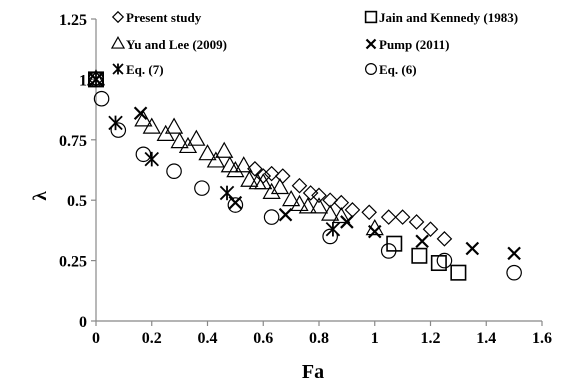  Describe the element at coordinates (375, 338) in the screenshot. I see `x-tick-label: 1` at that location.